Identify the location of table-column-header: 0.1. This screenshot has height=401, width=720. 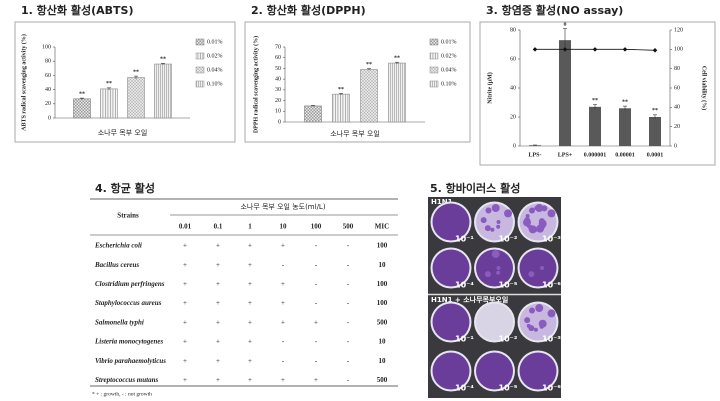
(218, 227).